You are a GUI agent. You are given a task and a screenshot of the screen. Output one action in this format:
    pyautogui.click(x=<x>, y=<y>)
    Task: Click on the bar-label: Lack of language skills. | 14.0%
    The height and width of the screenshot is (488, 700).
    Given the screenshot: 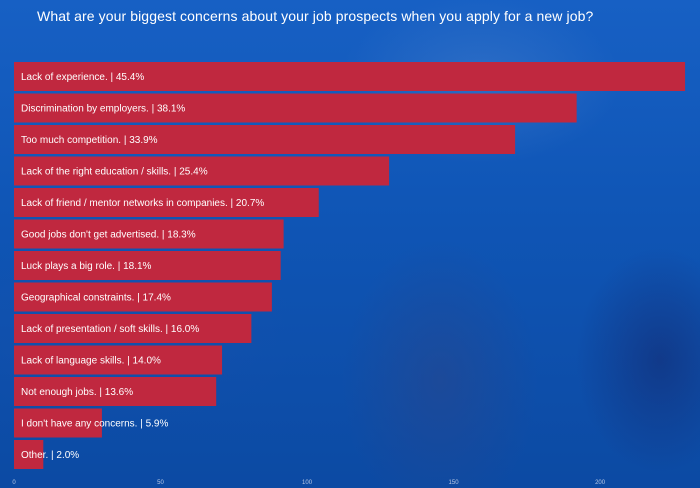 What is the action you would take?
    pyautogui.click(x=91, y=361)
    